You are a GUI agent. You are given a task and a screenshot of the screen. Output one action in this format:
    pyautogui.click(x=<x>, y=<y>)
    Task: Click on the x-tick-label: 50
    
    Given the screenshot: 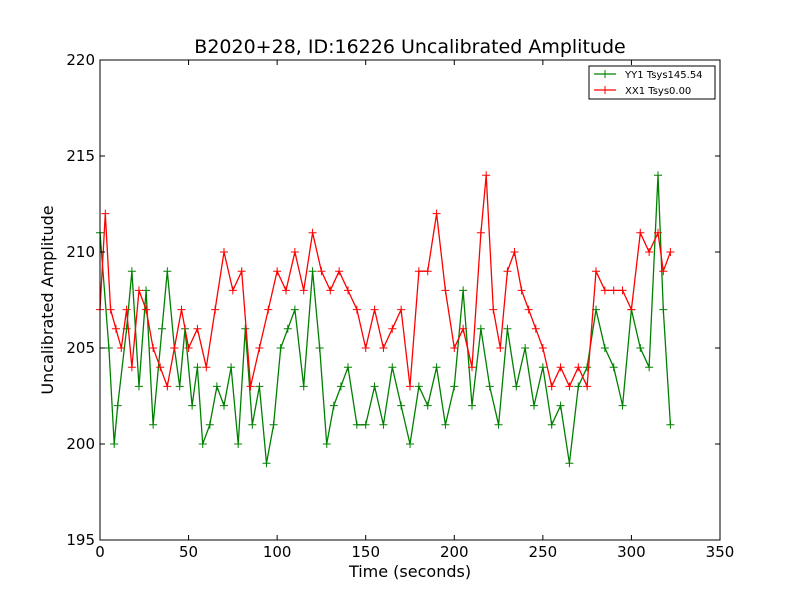 What is the action you would take?
    pyautogui.click(x=188, y=552)
    